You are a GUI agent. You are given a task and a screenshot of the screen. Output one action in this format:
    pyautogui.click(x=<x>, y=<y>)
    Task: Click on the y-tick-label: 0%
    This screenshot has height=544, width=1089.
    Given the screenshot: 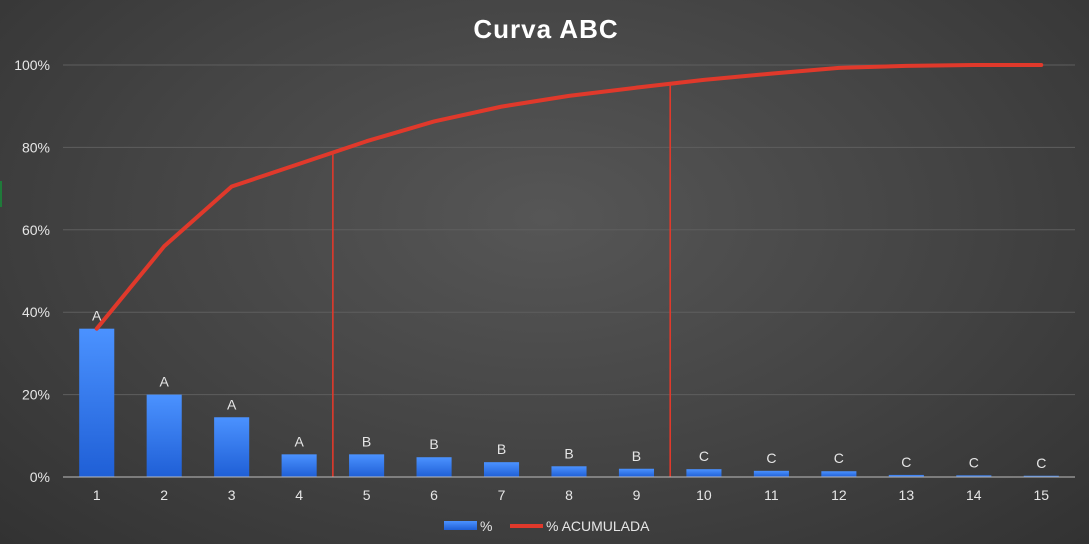 What is the action you would take?
    pyautogui.click(x=40, y=477)
    